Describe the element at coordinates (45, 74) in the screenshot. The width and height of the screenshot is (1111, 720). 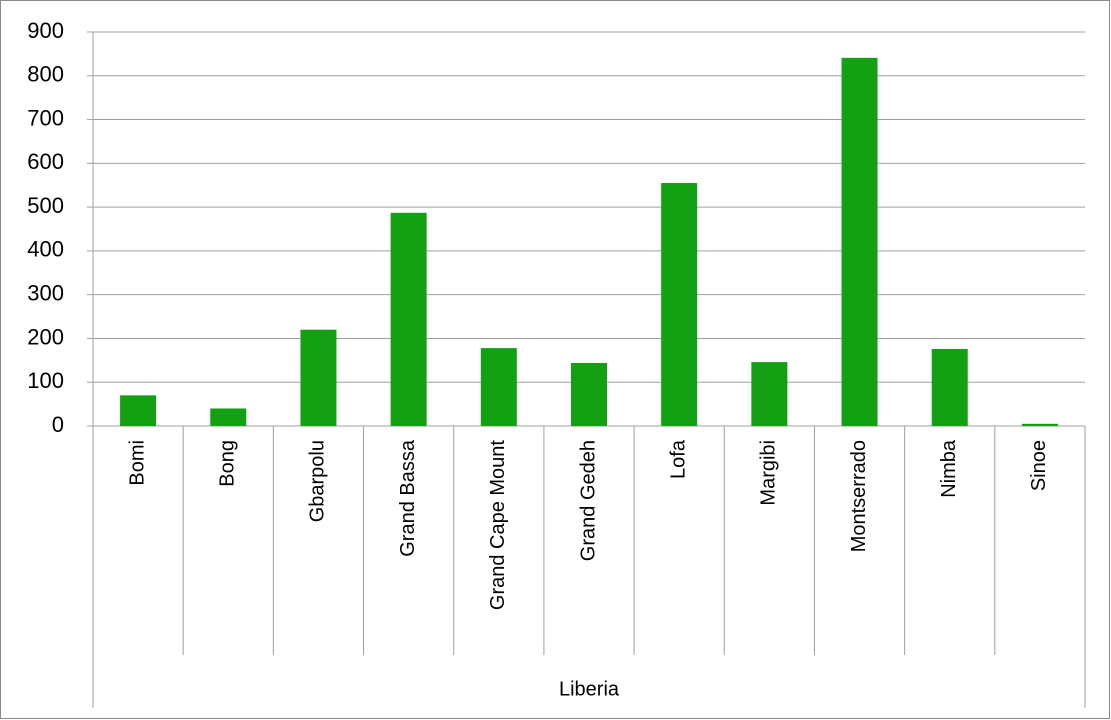
I see `y-tick-label: 800` at that location.